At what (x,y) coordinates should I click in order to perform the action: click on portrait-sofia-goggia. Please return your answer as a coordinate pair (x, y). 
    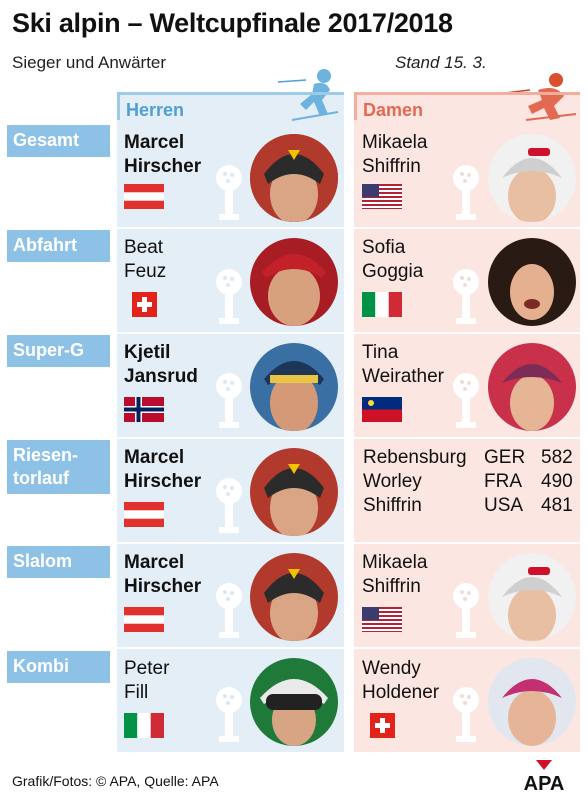
    Looking at the image, I should click on (532, 282).